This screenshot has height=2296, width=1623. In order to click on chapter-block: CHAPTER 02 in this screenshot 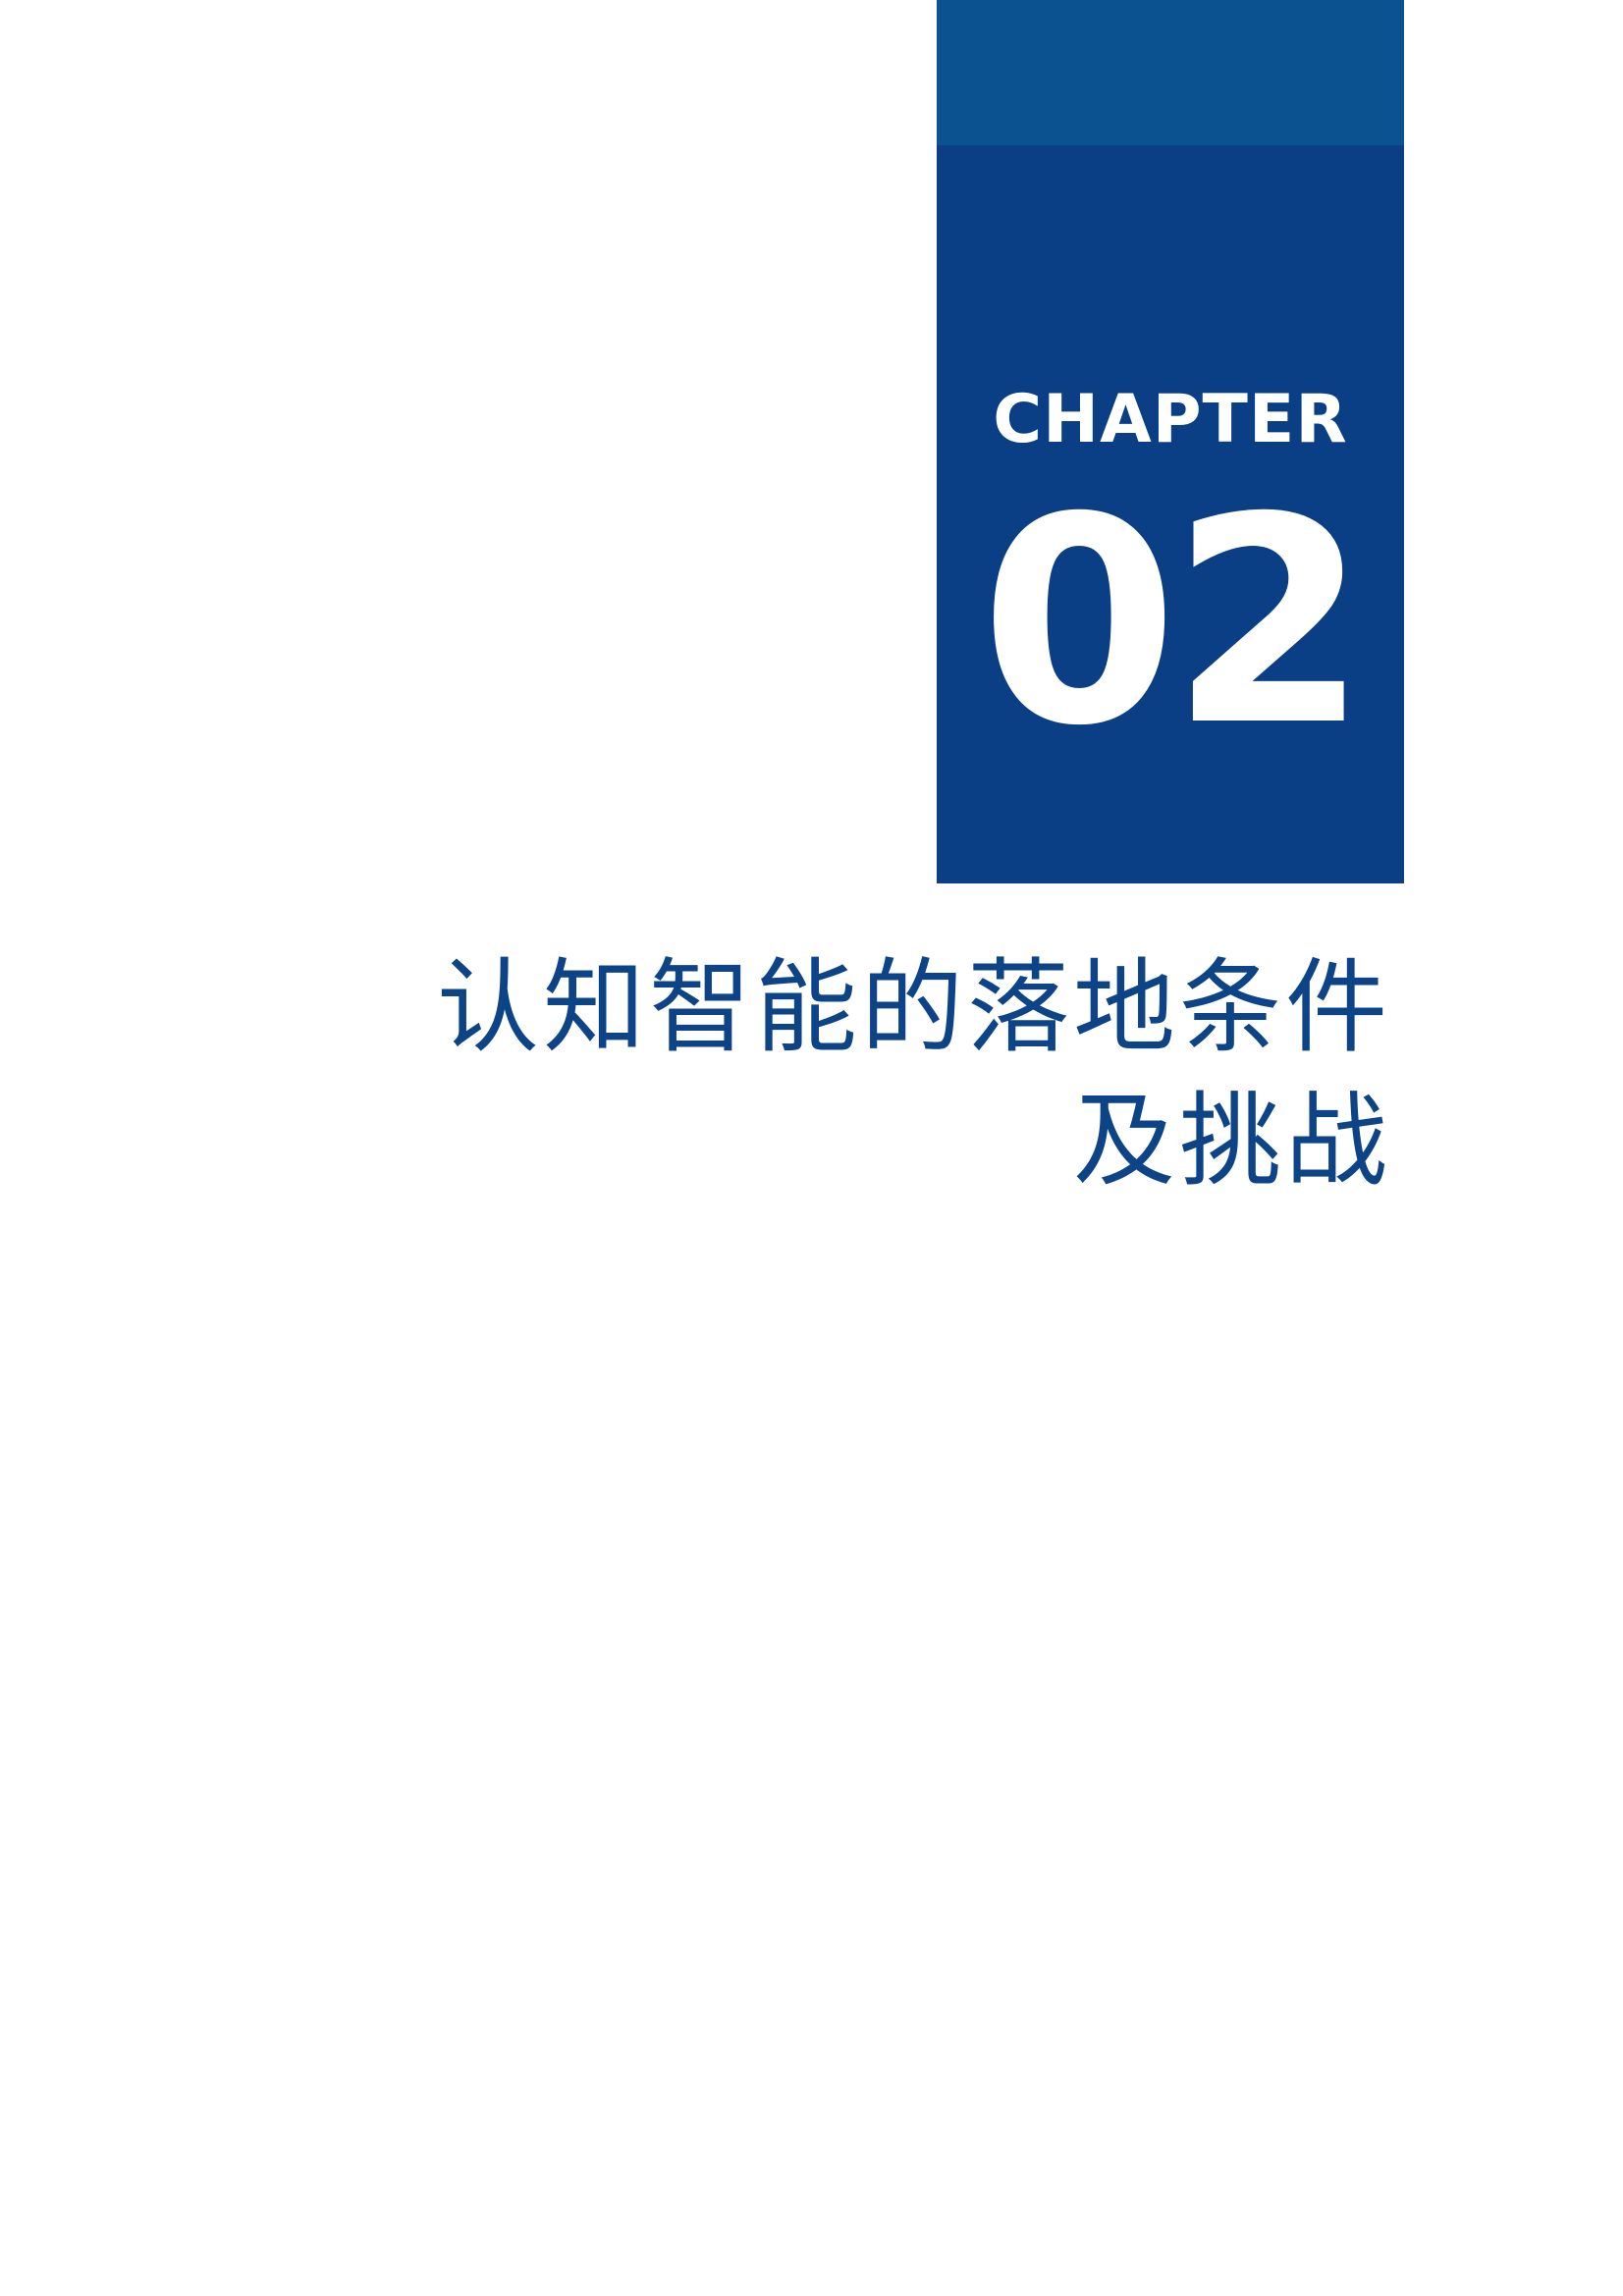, I will do `click(1170, 441)`.